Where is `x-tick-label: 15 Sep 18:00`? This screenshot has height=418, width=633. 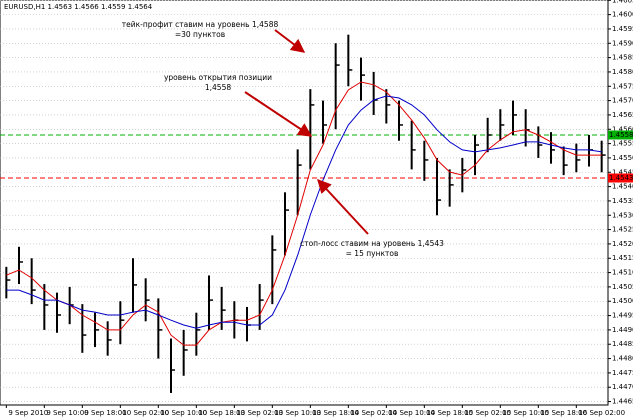
x-tick-label: 15 Sep 18:00 is located at coordinates (563, 413).